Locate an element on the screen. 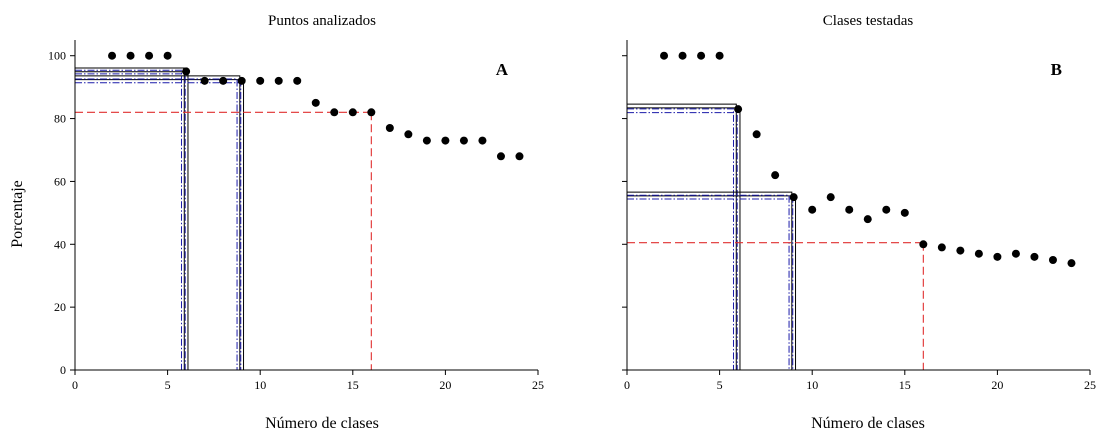 This screenshot has height=435, width=1098. panel-a-y-tick-label: 80 is located at coordinates (60, 119).